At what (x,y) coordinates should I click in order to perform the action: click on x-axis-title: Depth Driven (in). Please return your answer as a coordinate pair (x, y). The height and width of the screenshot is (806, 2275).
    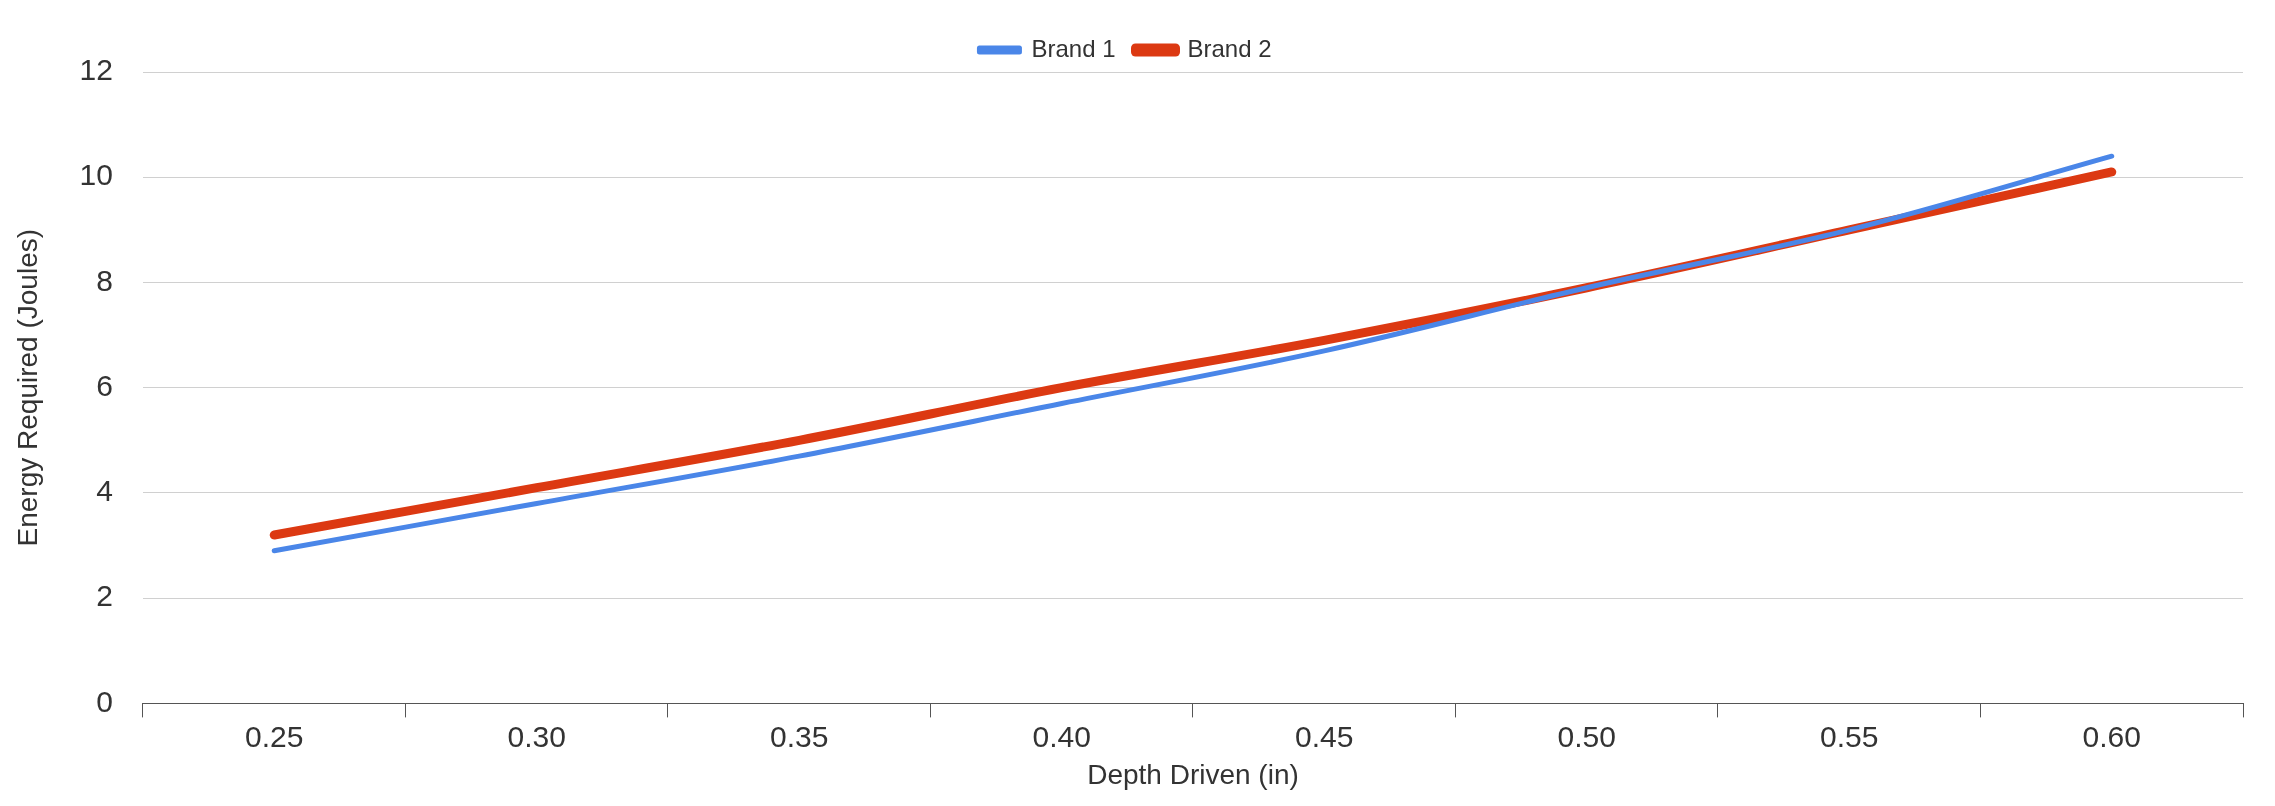
    Looking at the image, I should click on (1193, 774).